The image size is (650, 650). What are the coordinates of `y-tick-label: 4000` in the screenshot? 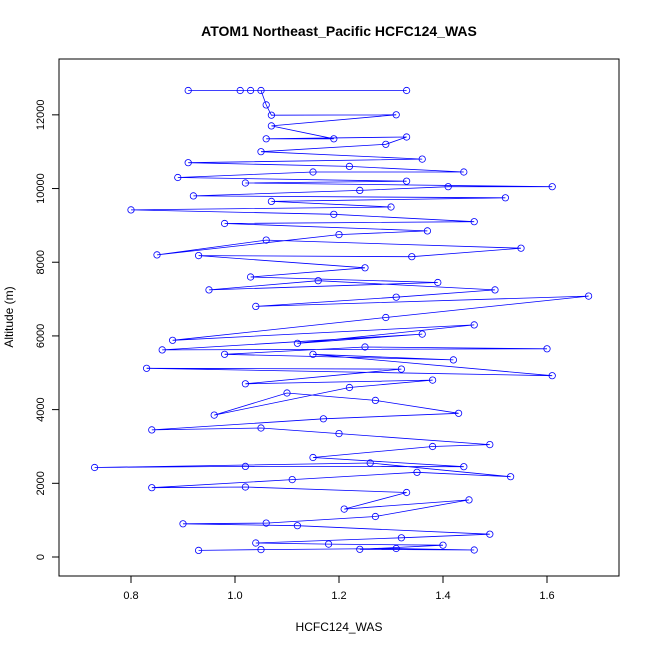 It's located at (41, 409).